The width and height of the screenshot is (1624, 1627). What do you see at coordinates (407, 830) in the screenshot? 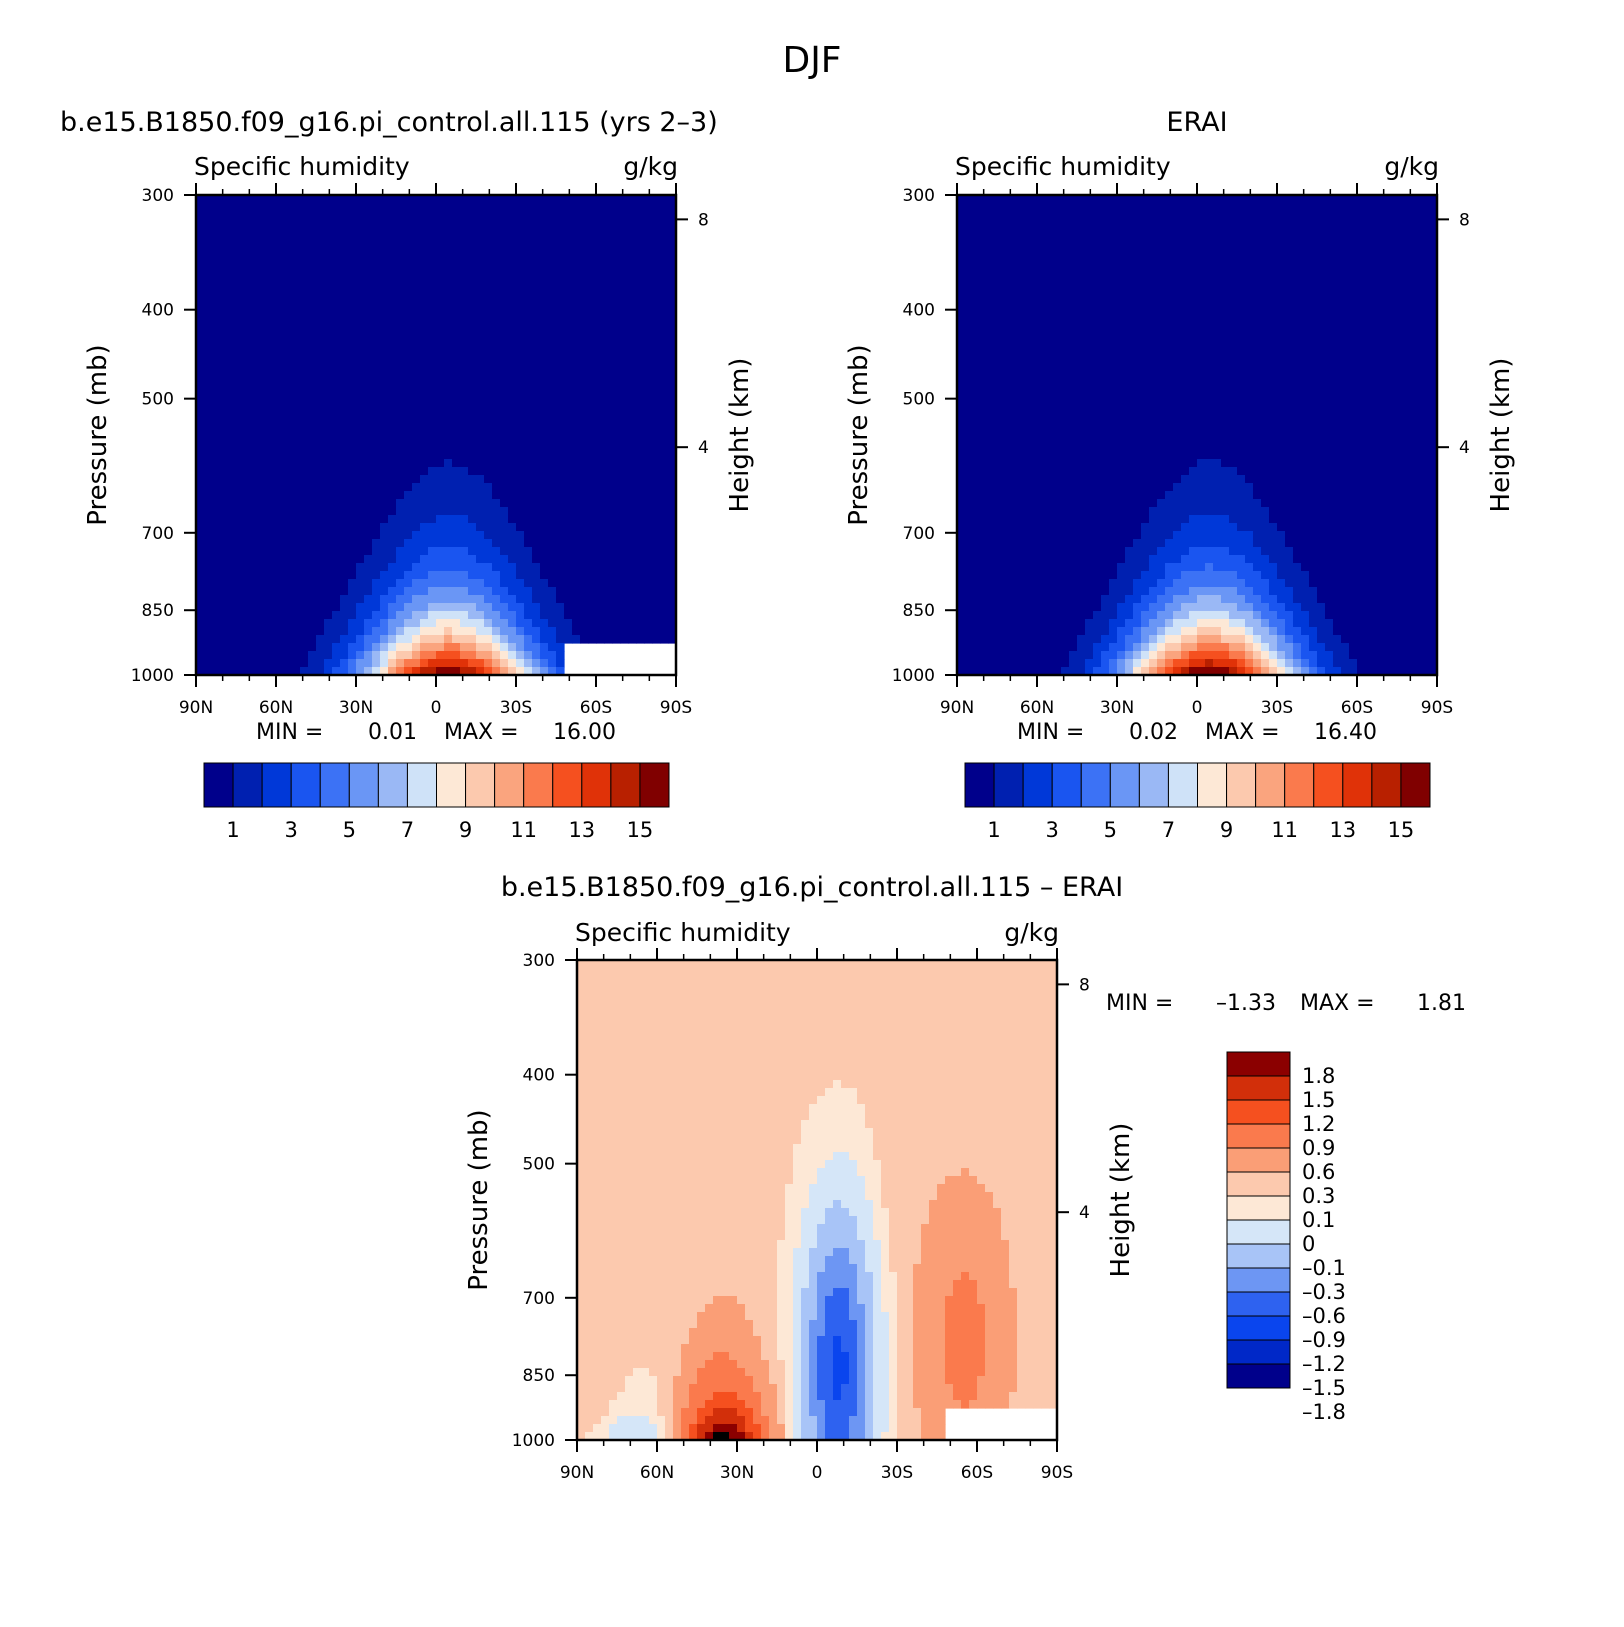
I see `colorbar-label: 7` at bounding box center [407, 830].